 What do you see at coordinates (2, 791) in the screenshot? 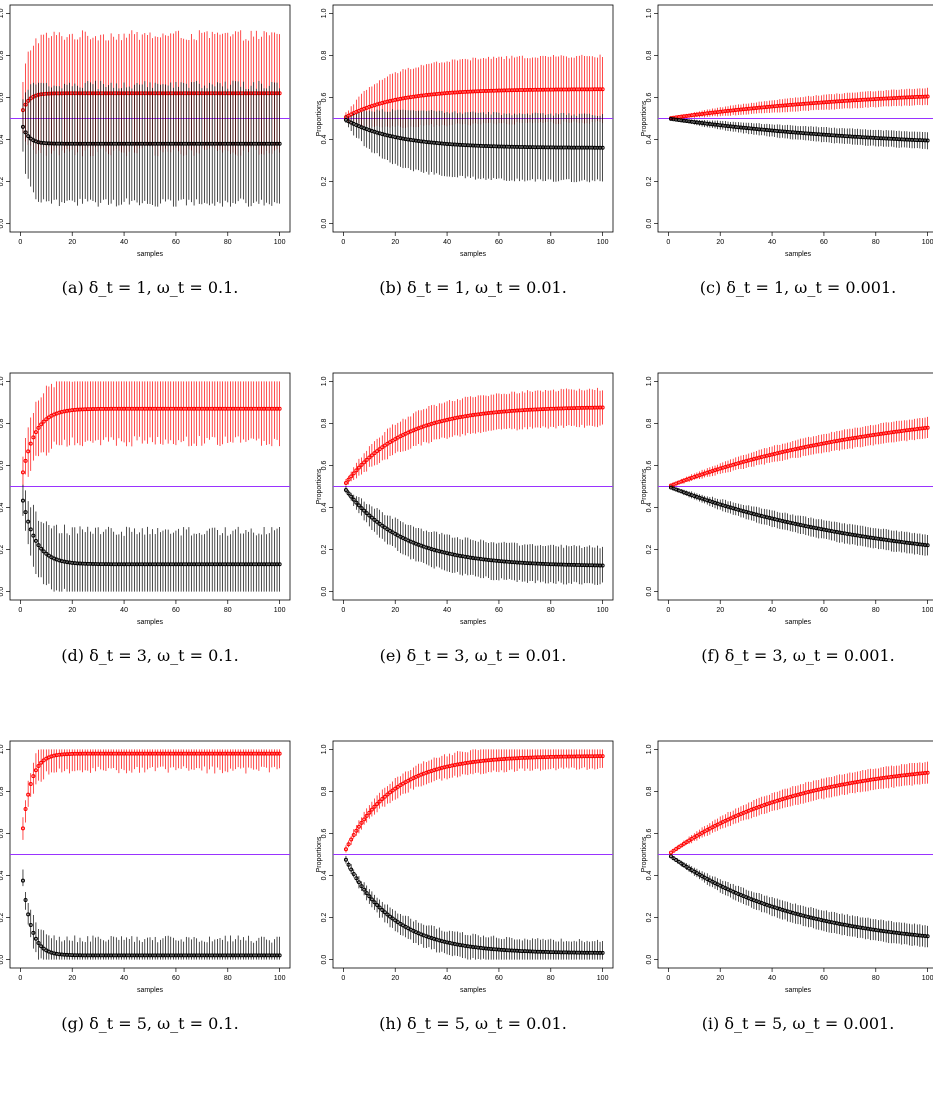
I see `y-tick-label: 0.8` at bounding box center [2, 791].